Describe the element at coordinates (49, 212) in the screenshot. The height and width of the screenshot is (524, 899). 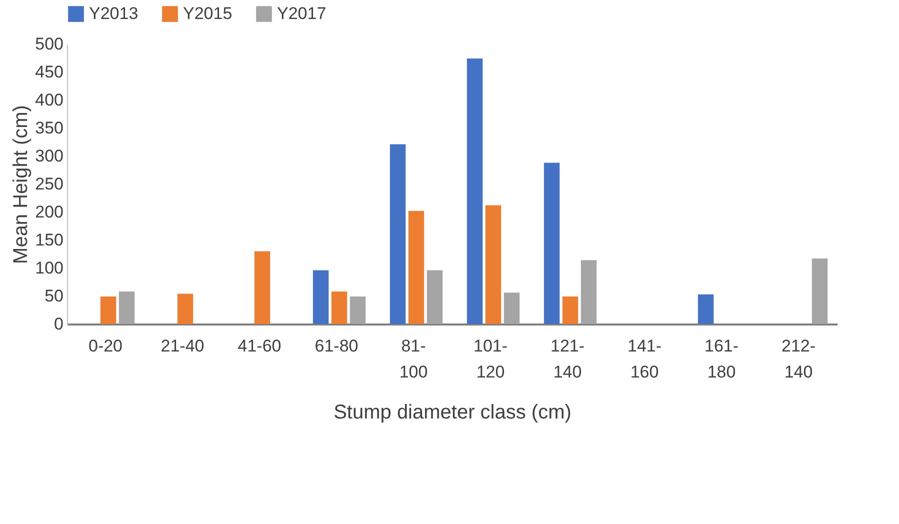
I see `y-tick-label: 200` at that location.